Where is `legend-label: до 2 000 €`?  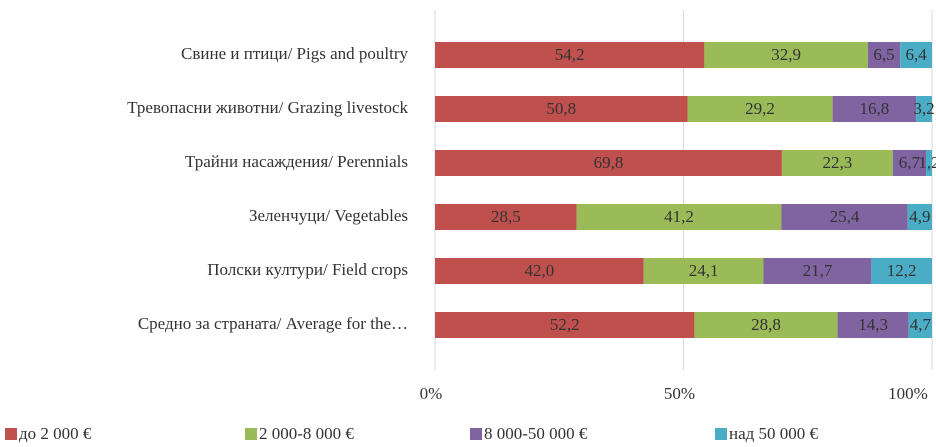
legend-label: до 2 000 € is located at coordinates (55, 433).